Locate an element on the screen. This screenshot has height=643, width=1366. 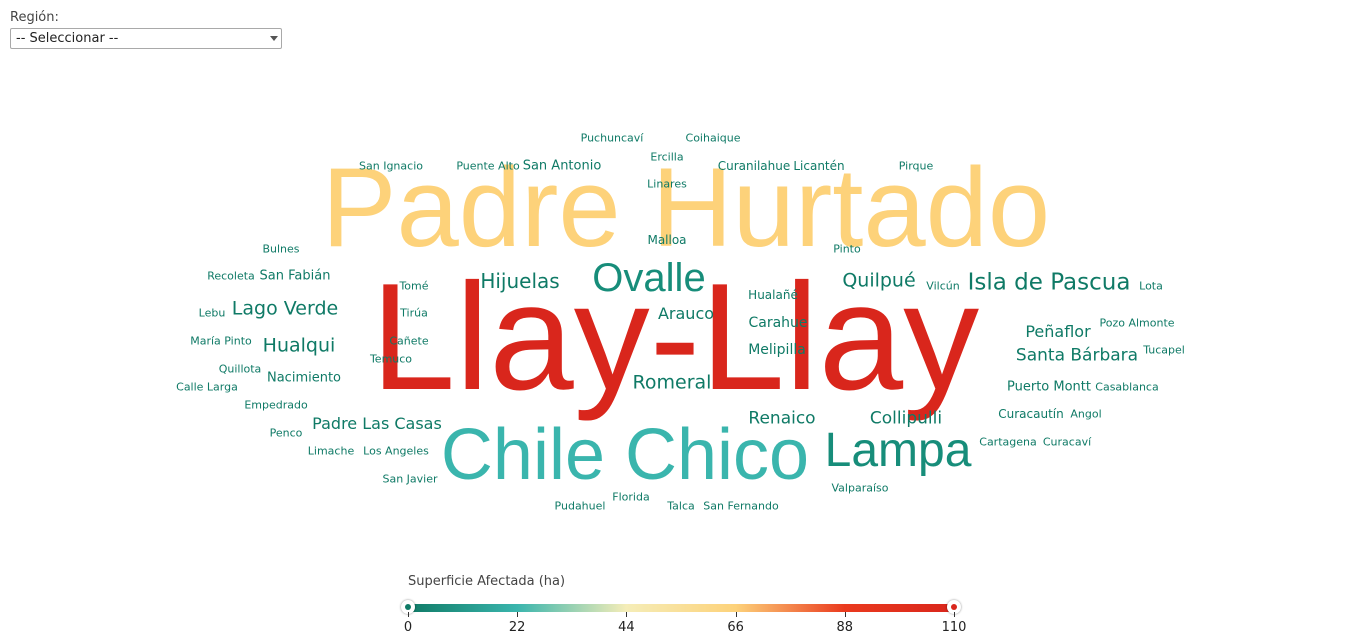
legend-tick-label: 44 is located at coordinates (626, 627).